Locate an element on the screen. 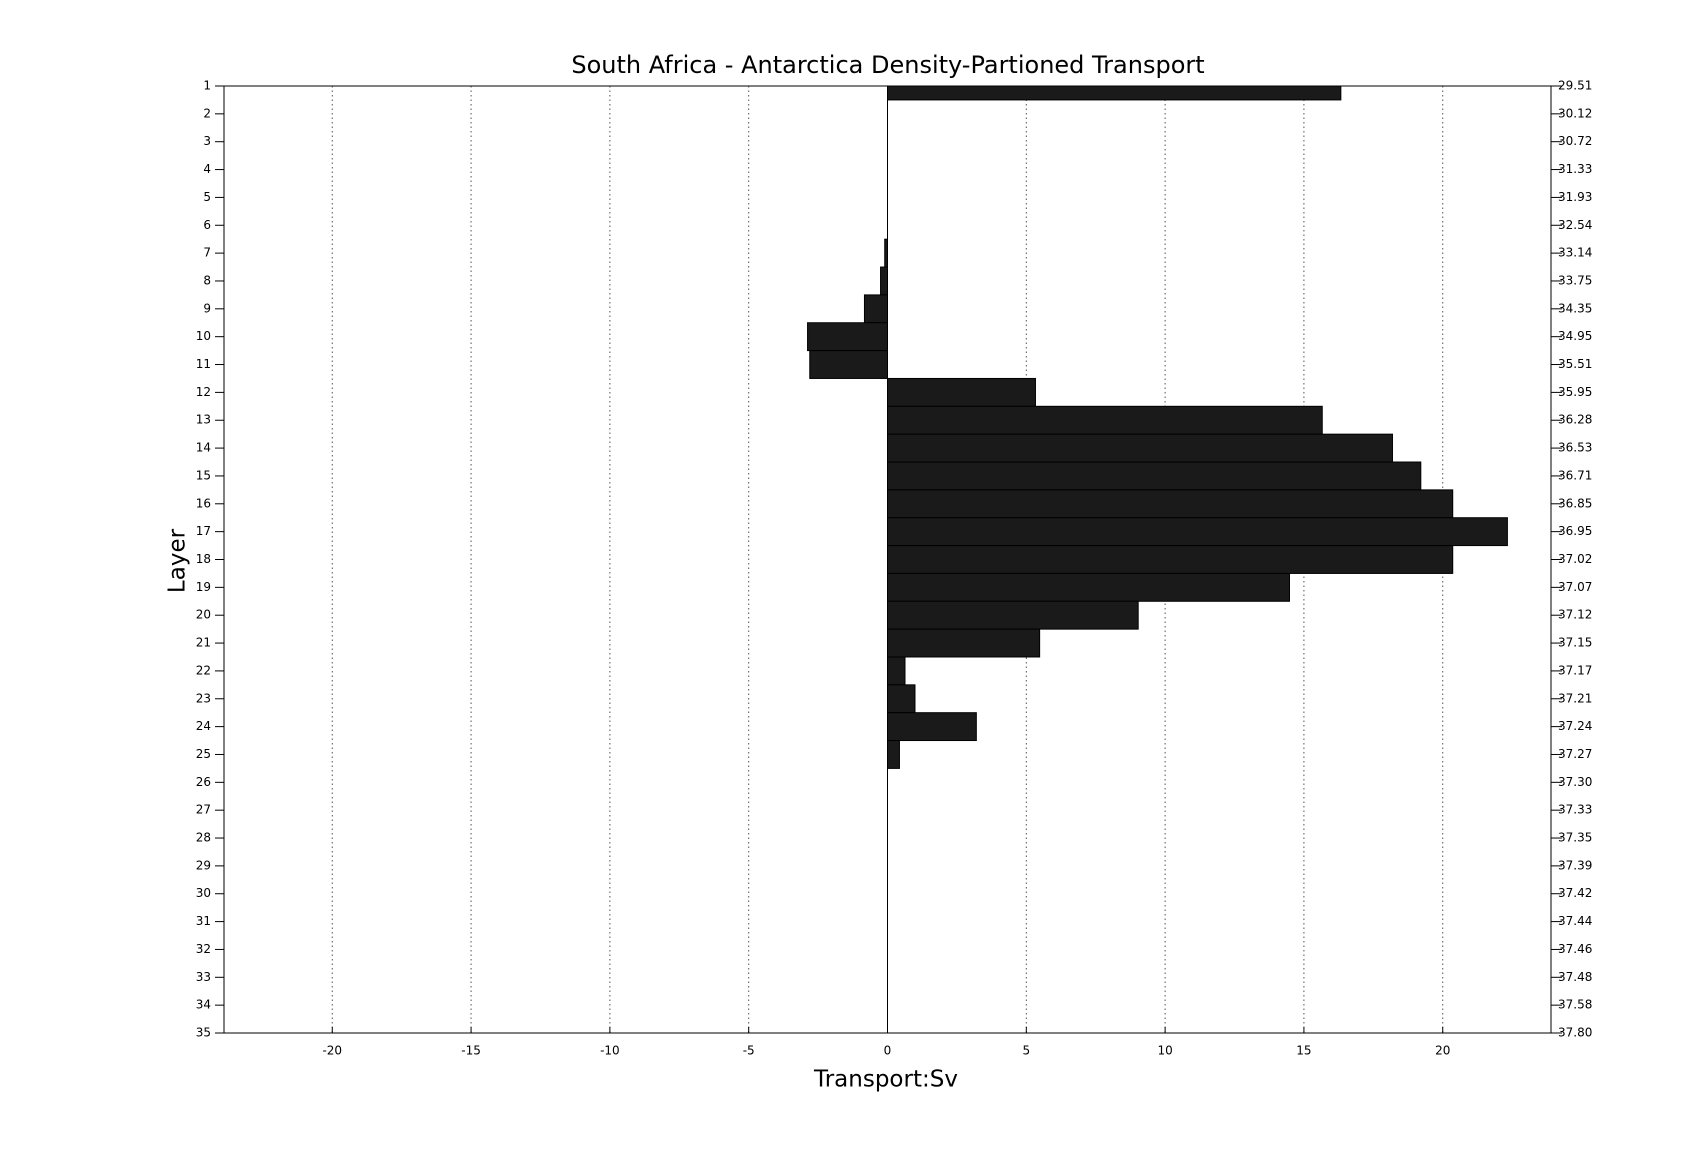 The width and height of the screenshot is (1707, 1155). y2-tick-label: 37.44 is located at coordinates (1575, 921).